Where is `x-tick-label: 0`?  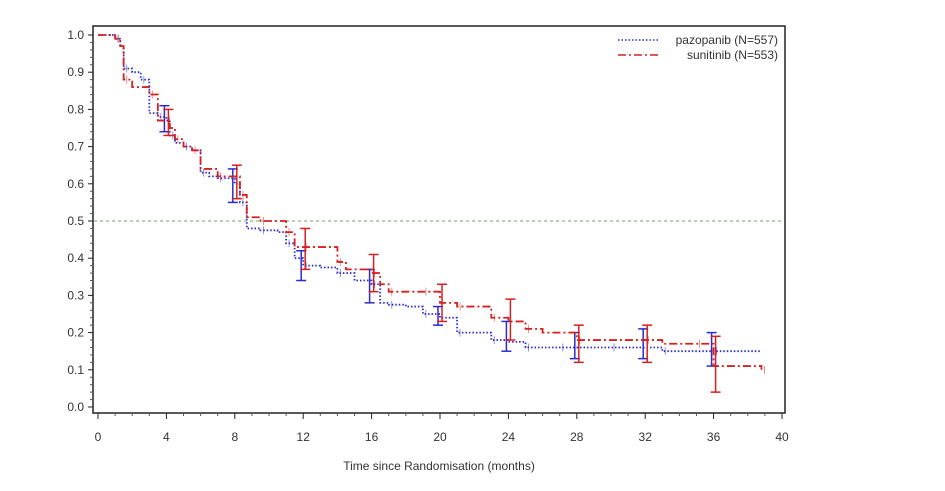 x-tick-label: 0 is located at coordinates (98, 437).